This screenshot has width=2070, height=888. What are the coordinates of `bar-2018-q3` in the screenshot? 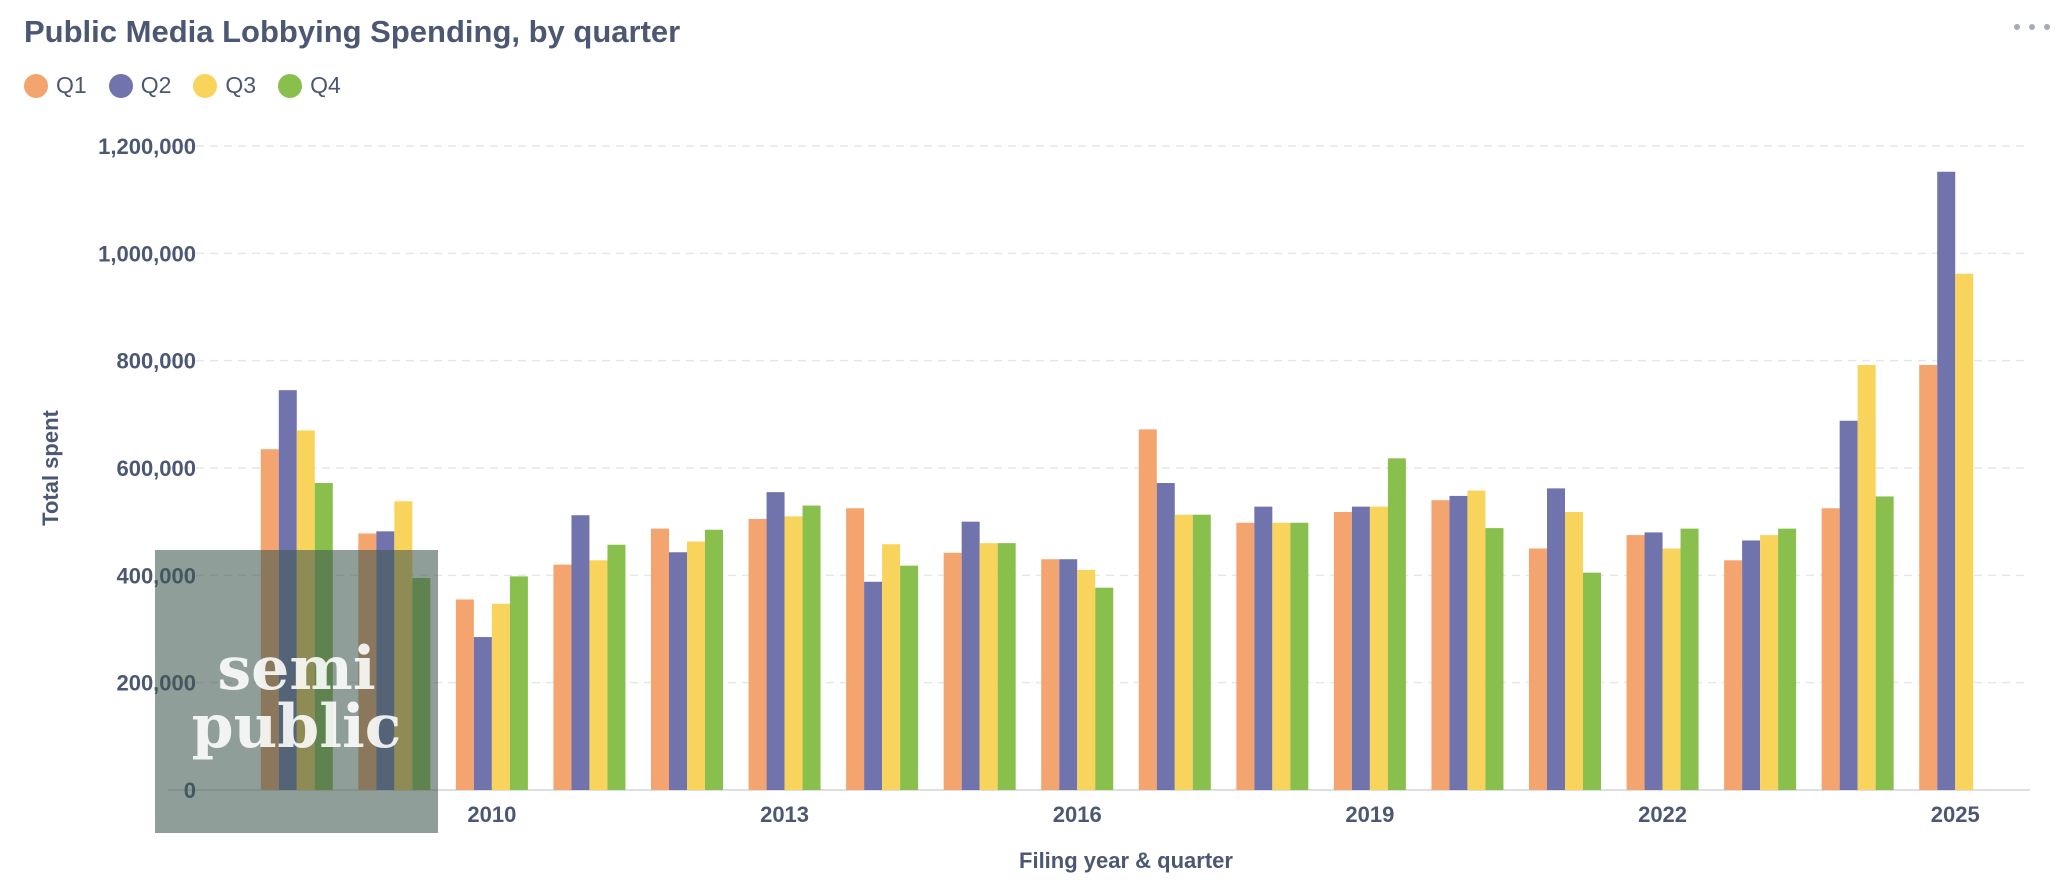 It's located at (1281, 656).